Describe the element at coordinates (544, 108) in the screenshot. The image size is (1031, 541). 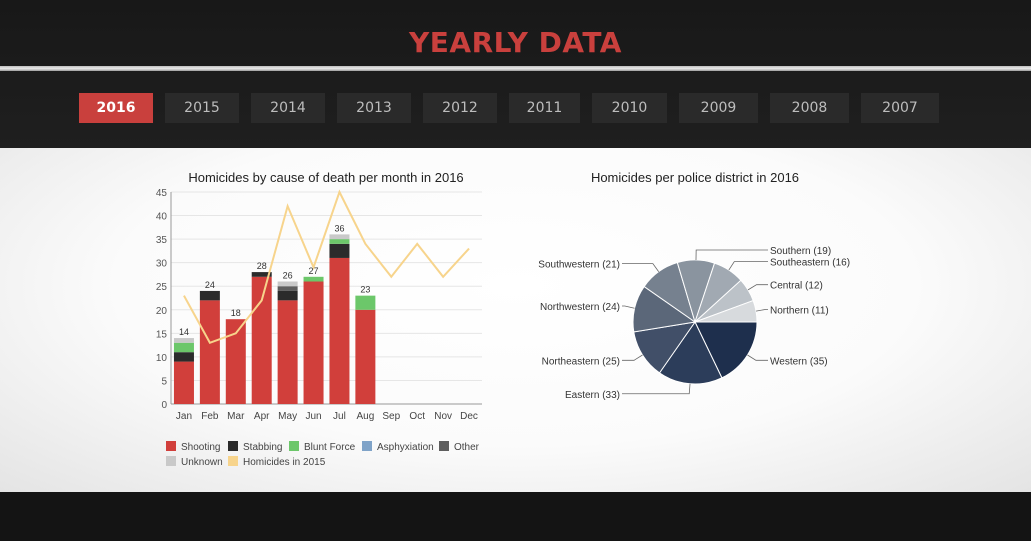
I see `tab-year: 2011` at that location.